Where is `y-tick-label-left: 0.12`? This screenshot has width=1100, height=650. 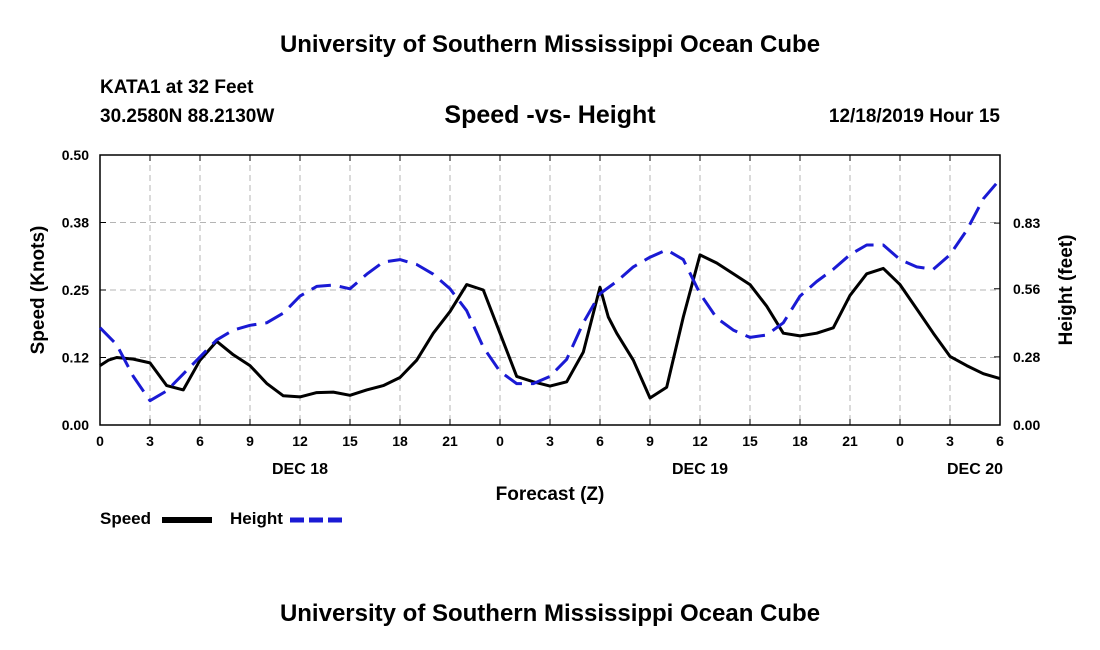 y-tick-label-left: 0.12 is located at coordinates (75, 358).